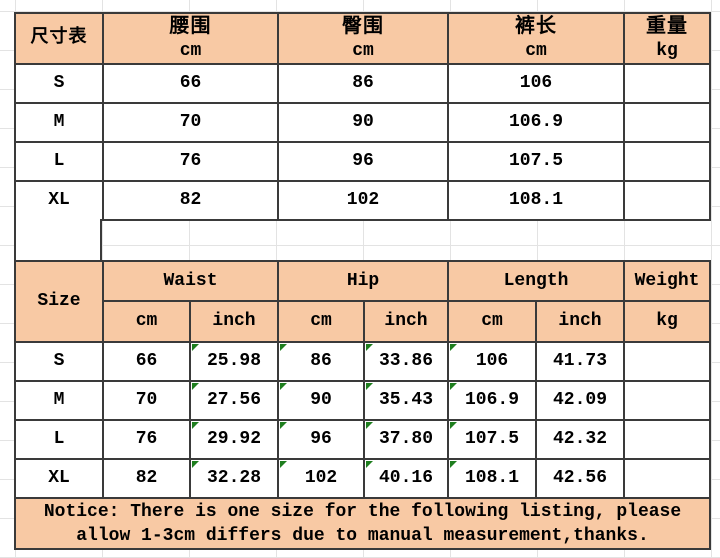 The width and height of the screenshot is (720, 558). I want to click on cell-value: 90, so click(321, 400).